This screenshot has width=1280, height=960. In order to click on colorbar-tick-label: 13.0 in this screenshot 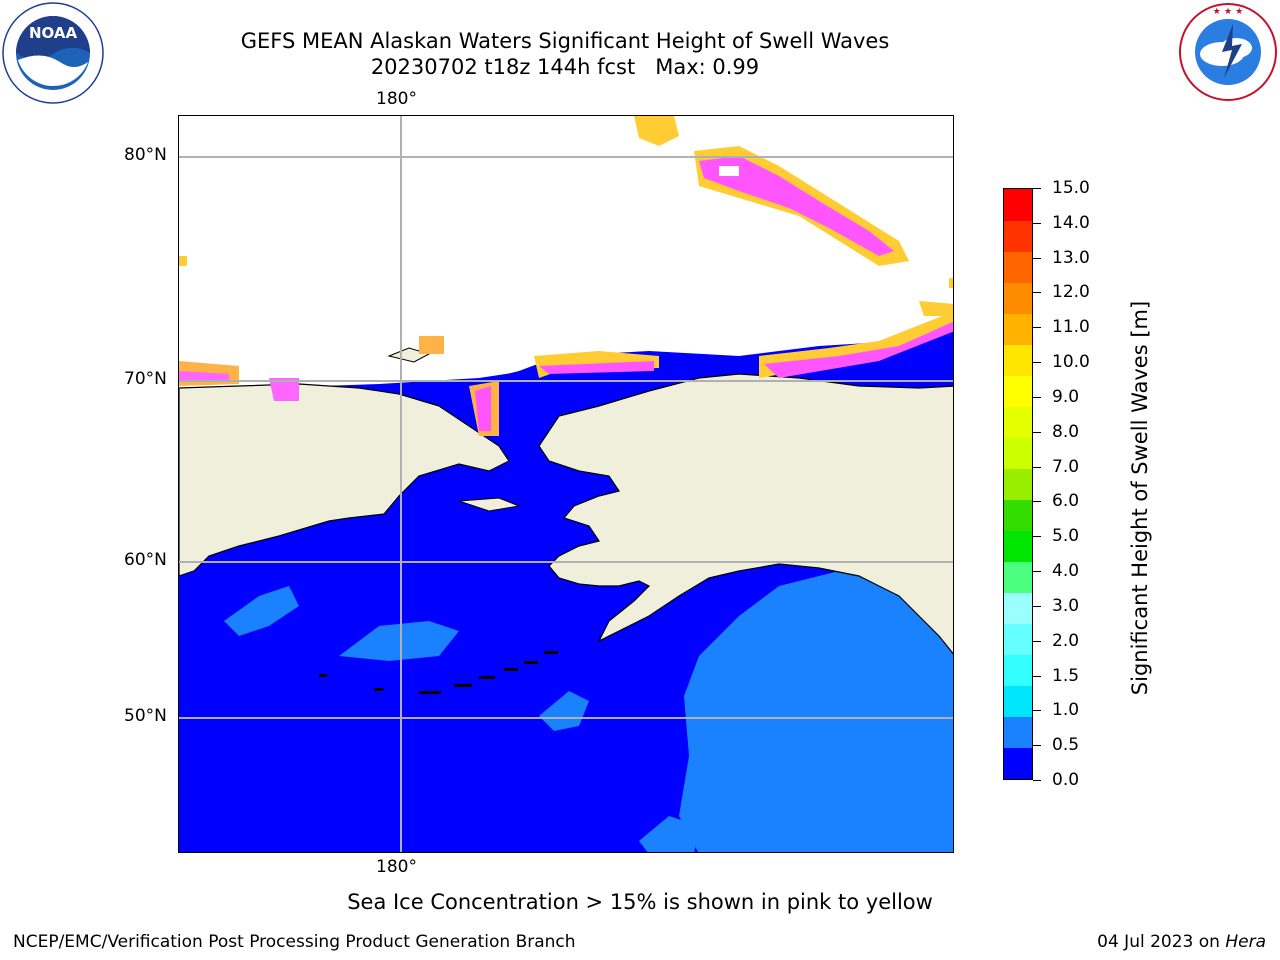, I will do `click(1071, 257)`.